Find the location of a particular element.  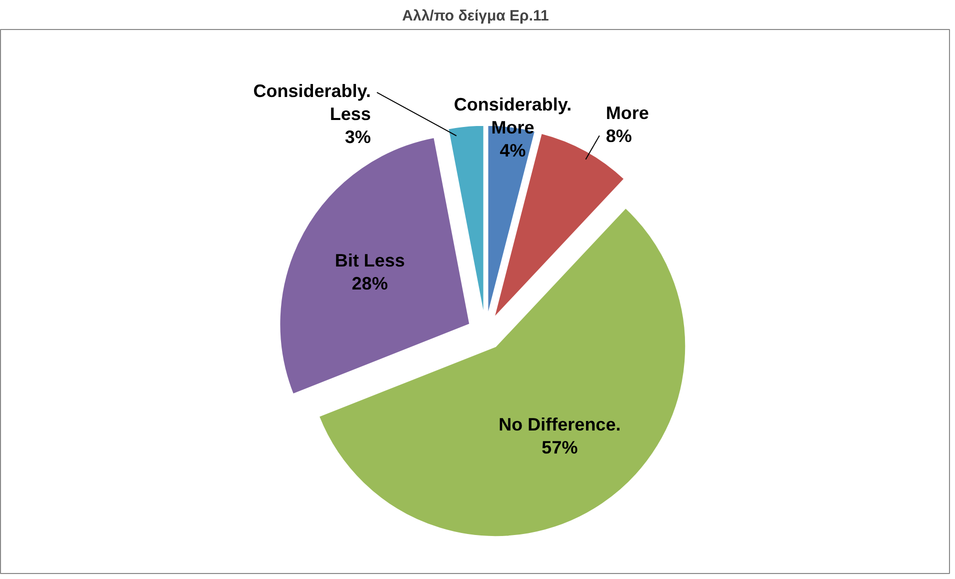

slice-label: More is located at coordinates (627, 113).